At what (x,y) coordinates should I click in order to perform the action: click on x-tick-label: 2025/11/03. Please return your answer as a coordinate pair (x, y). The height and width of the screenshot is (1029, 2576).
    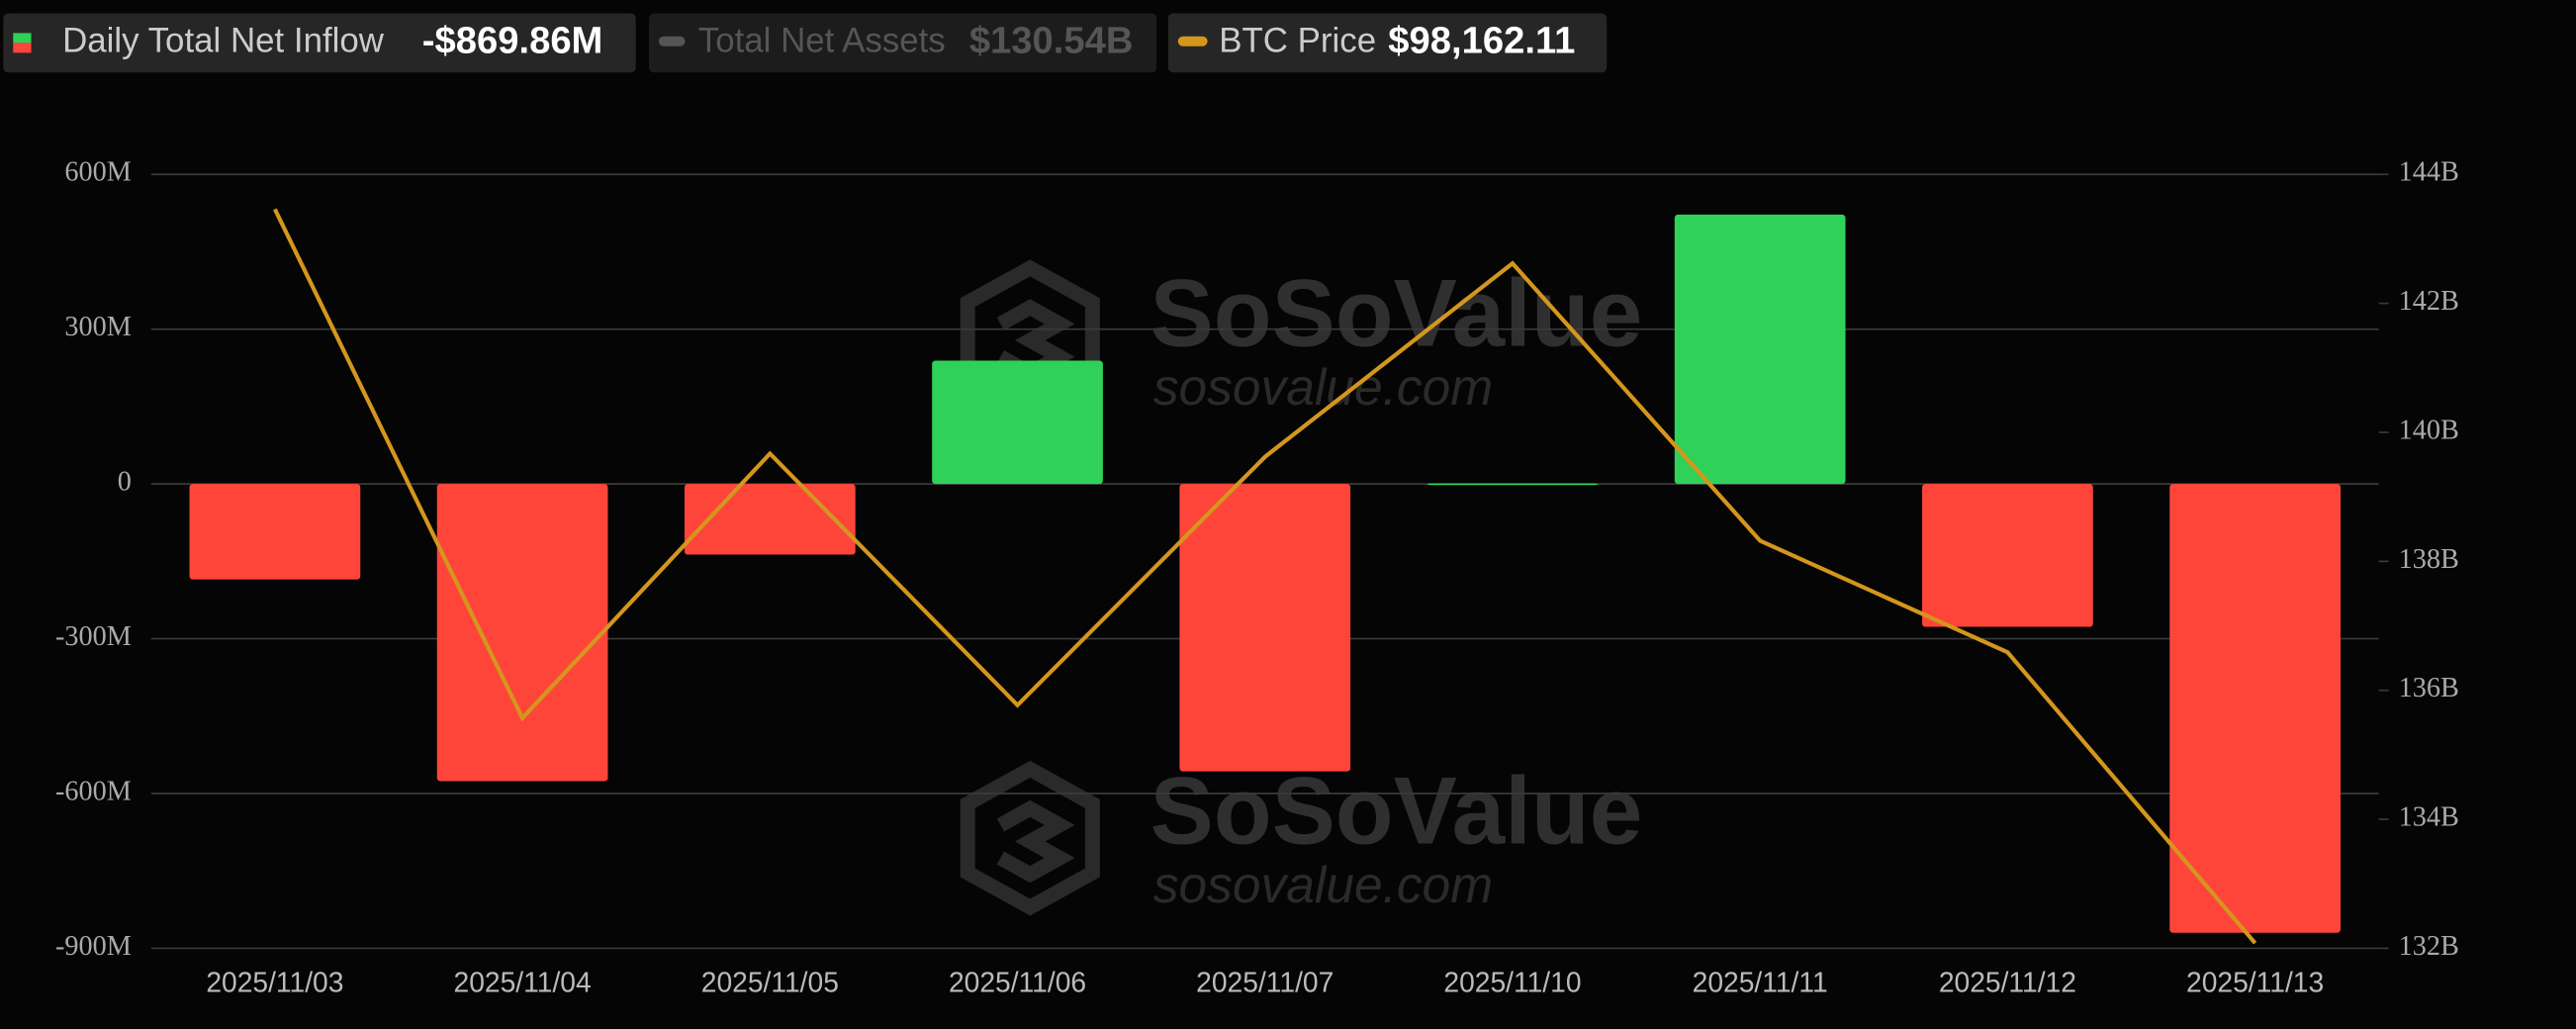
    Looking at the image, I should click on (274, 981).